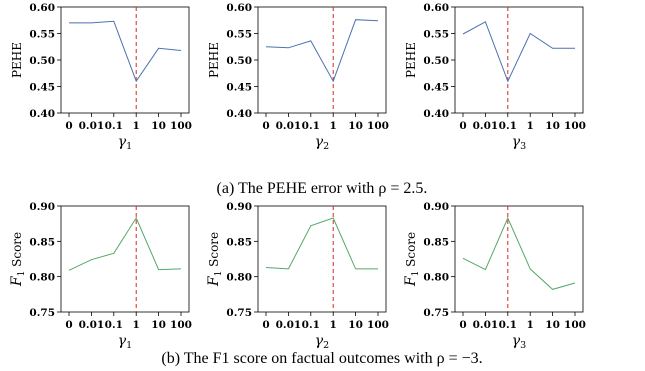 The height and width of the screenshot is (371, 645). I want to click on subplot-2: 0.40 0.45 0.50 0.55 0.60 0 0.01 0.1 1 10 100 γ2 PEHE, so click(298, 77).